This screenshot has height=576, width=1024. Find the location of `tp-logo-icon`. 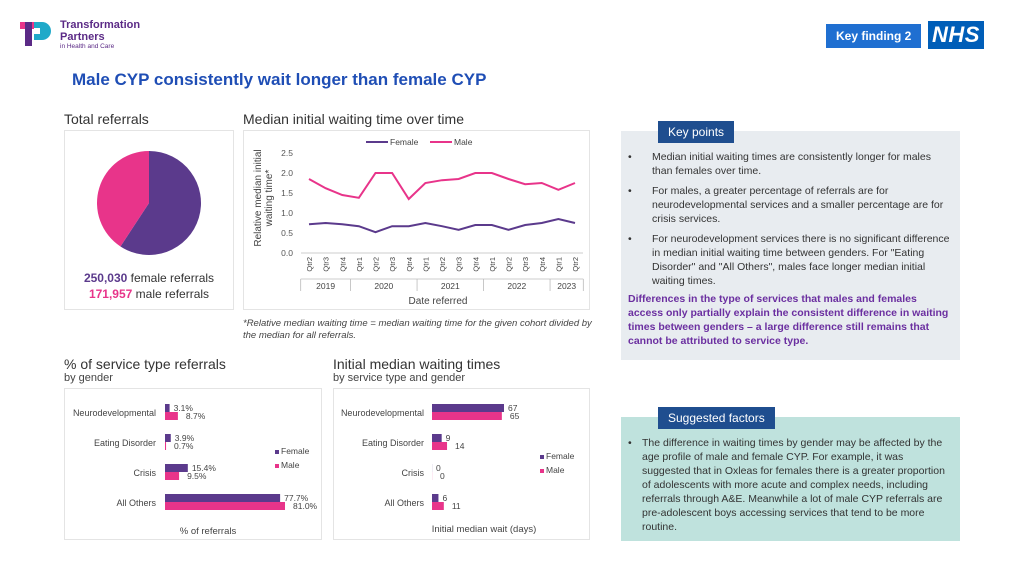

tp-logo-icon is located at coordinates (35, 34).